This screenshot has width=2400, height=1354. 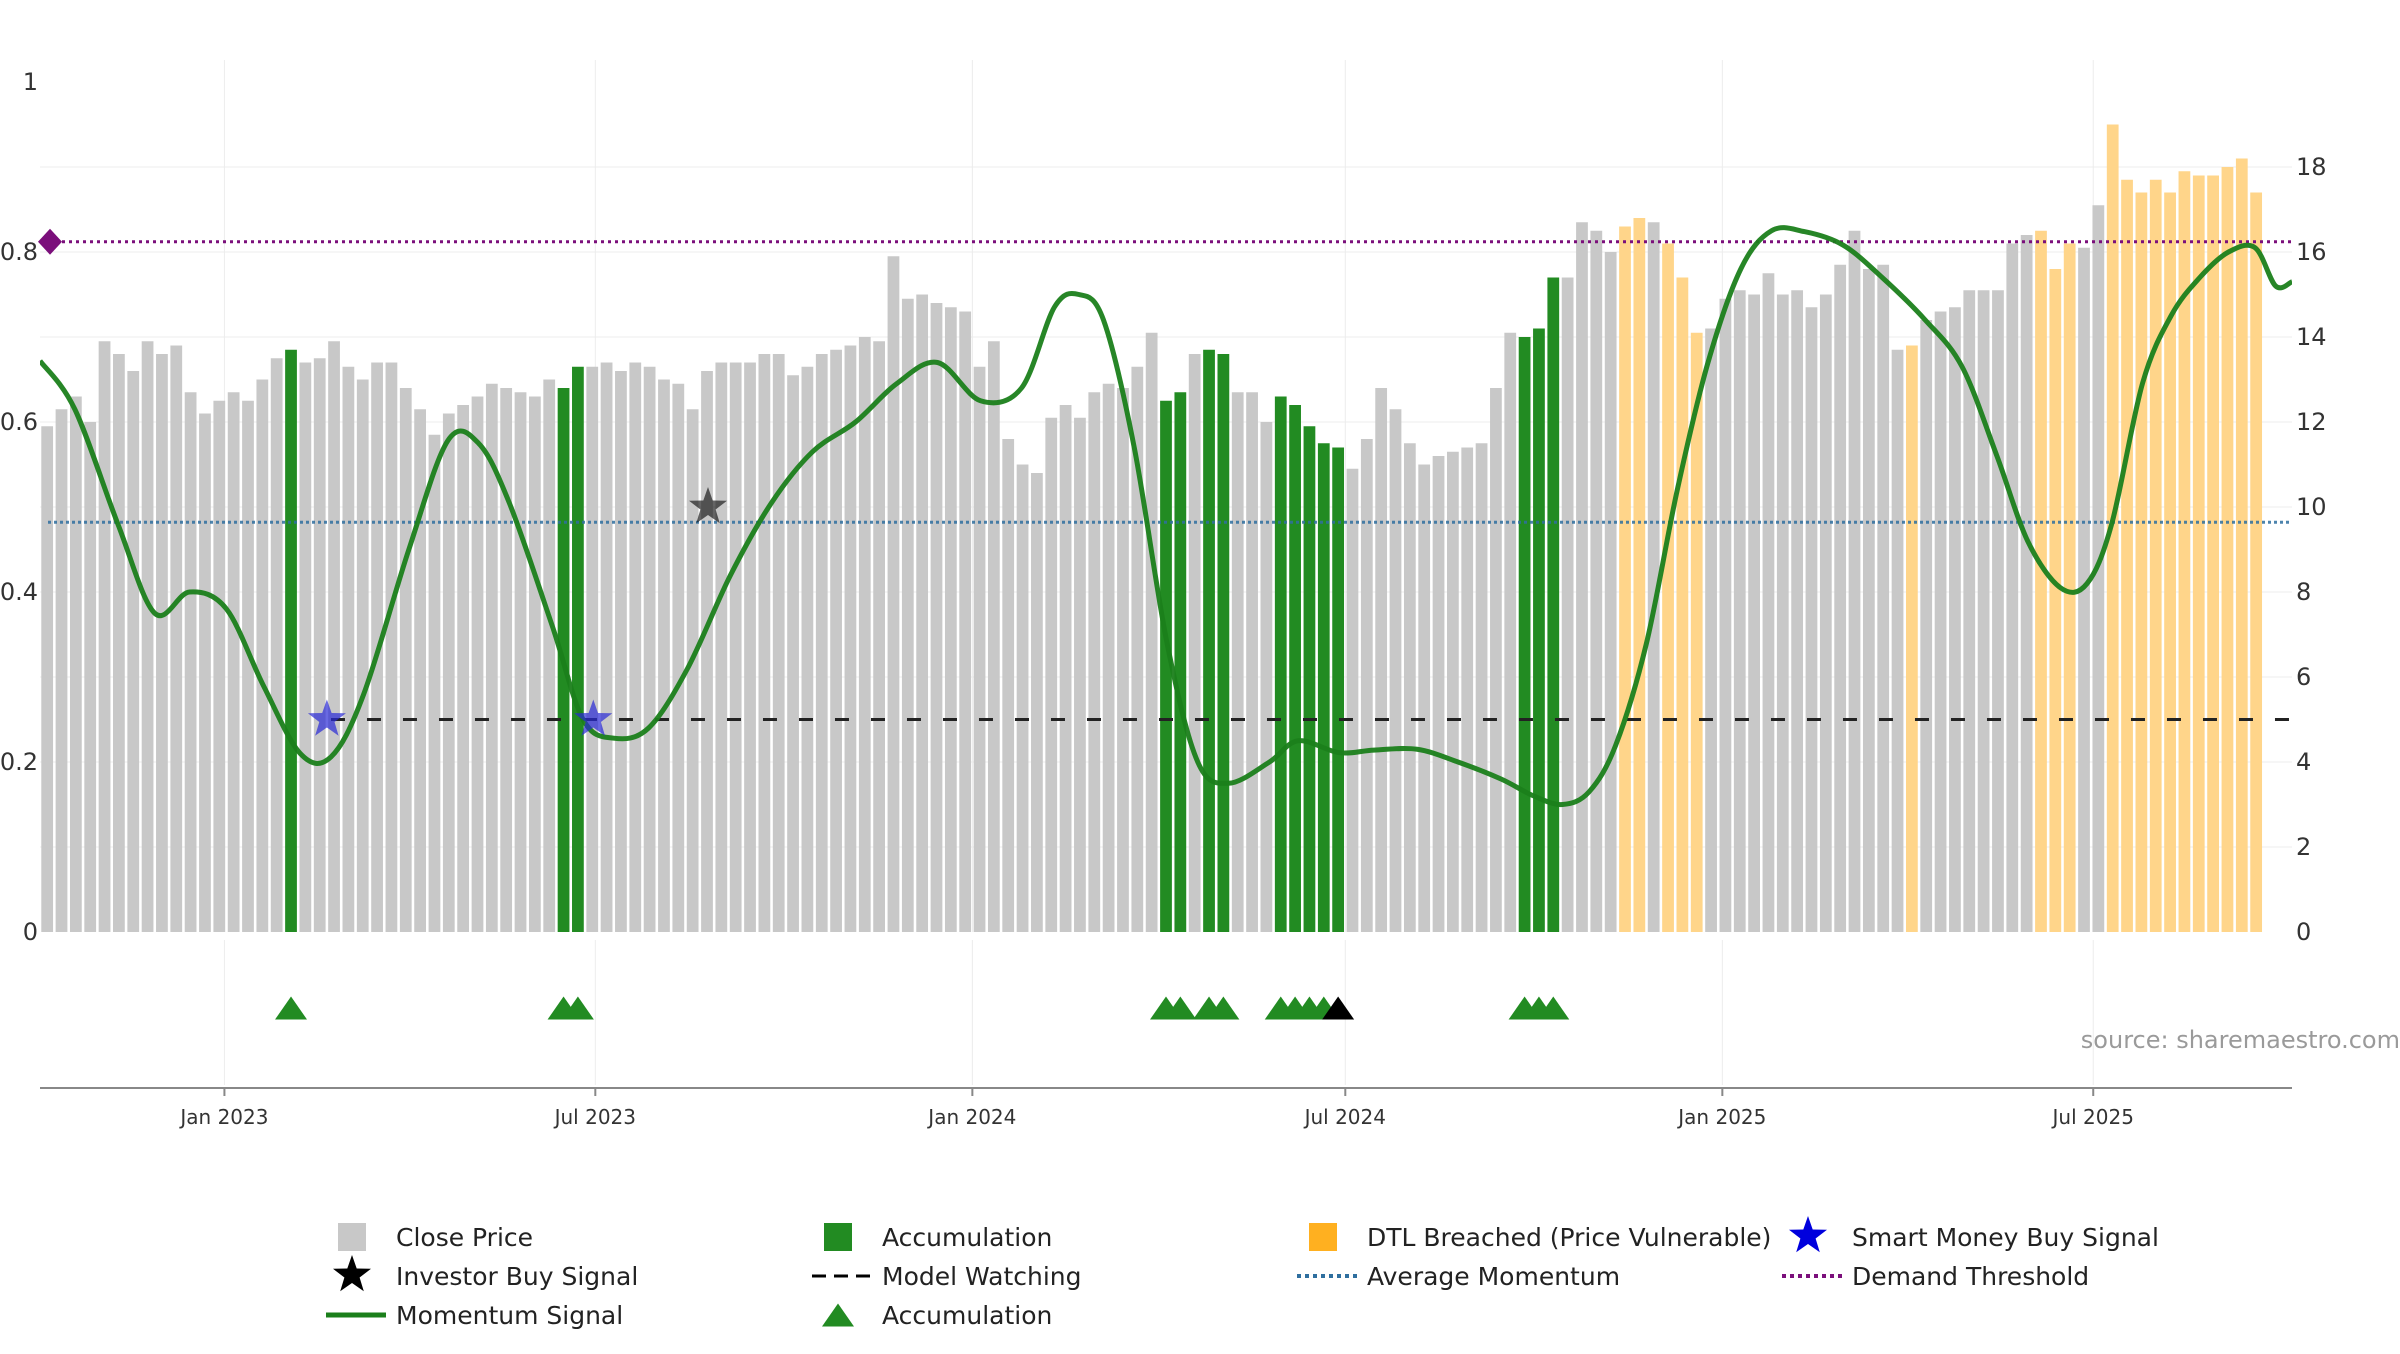 I want to click on x-axis-tick-label: Jan 2025, so click(x=1721, y=1117).